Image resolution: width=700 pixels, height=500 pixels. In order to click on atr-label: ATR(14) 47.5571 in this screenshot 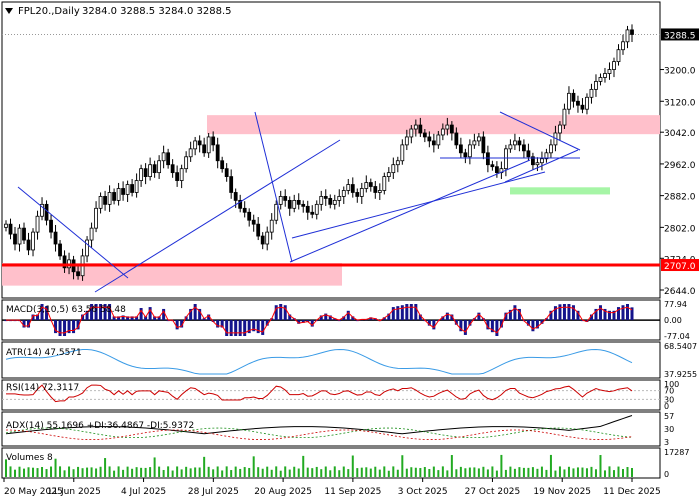, I will do `click(44, 353)`.